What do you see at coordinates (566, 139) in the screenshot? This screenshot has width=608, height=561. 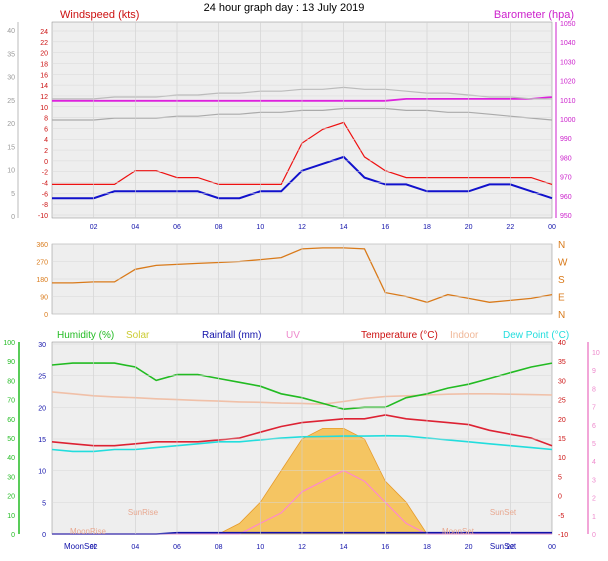 I see `baro-tick-label: 990` at bounding box center [566, 139].